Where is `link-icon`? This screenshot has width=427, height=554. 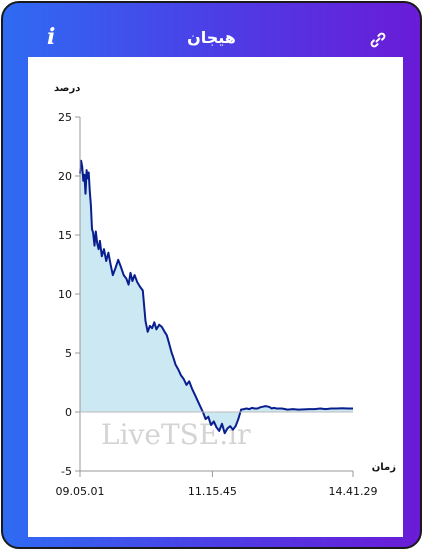 link-icon is located at coordinates (378, 40).